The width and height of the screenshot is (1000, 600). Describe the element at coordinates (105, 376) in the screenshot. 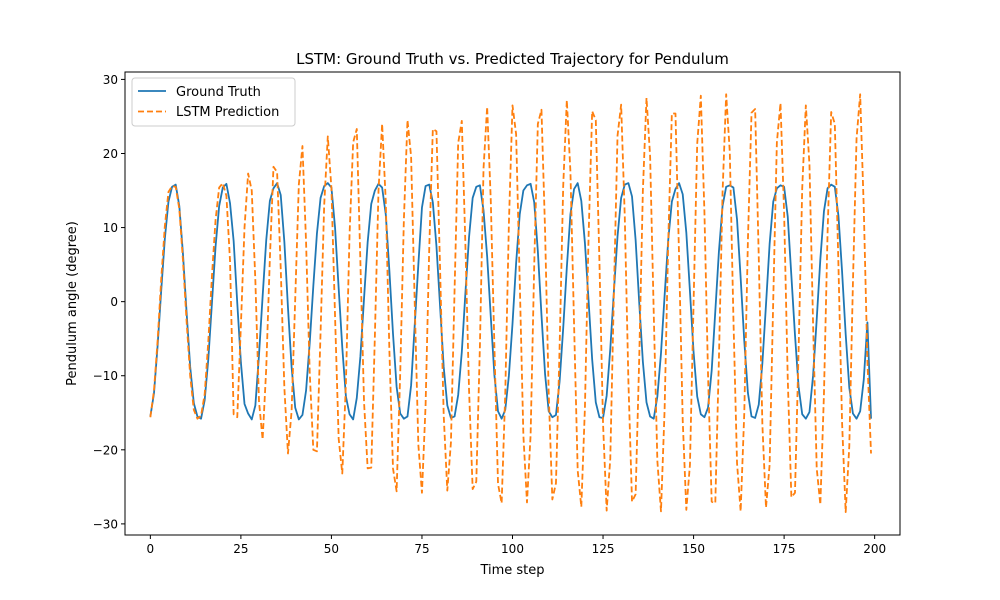

I see `y-tick-label: −10` at that location.